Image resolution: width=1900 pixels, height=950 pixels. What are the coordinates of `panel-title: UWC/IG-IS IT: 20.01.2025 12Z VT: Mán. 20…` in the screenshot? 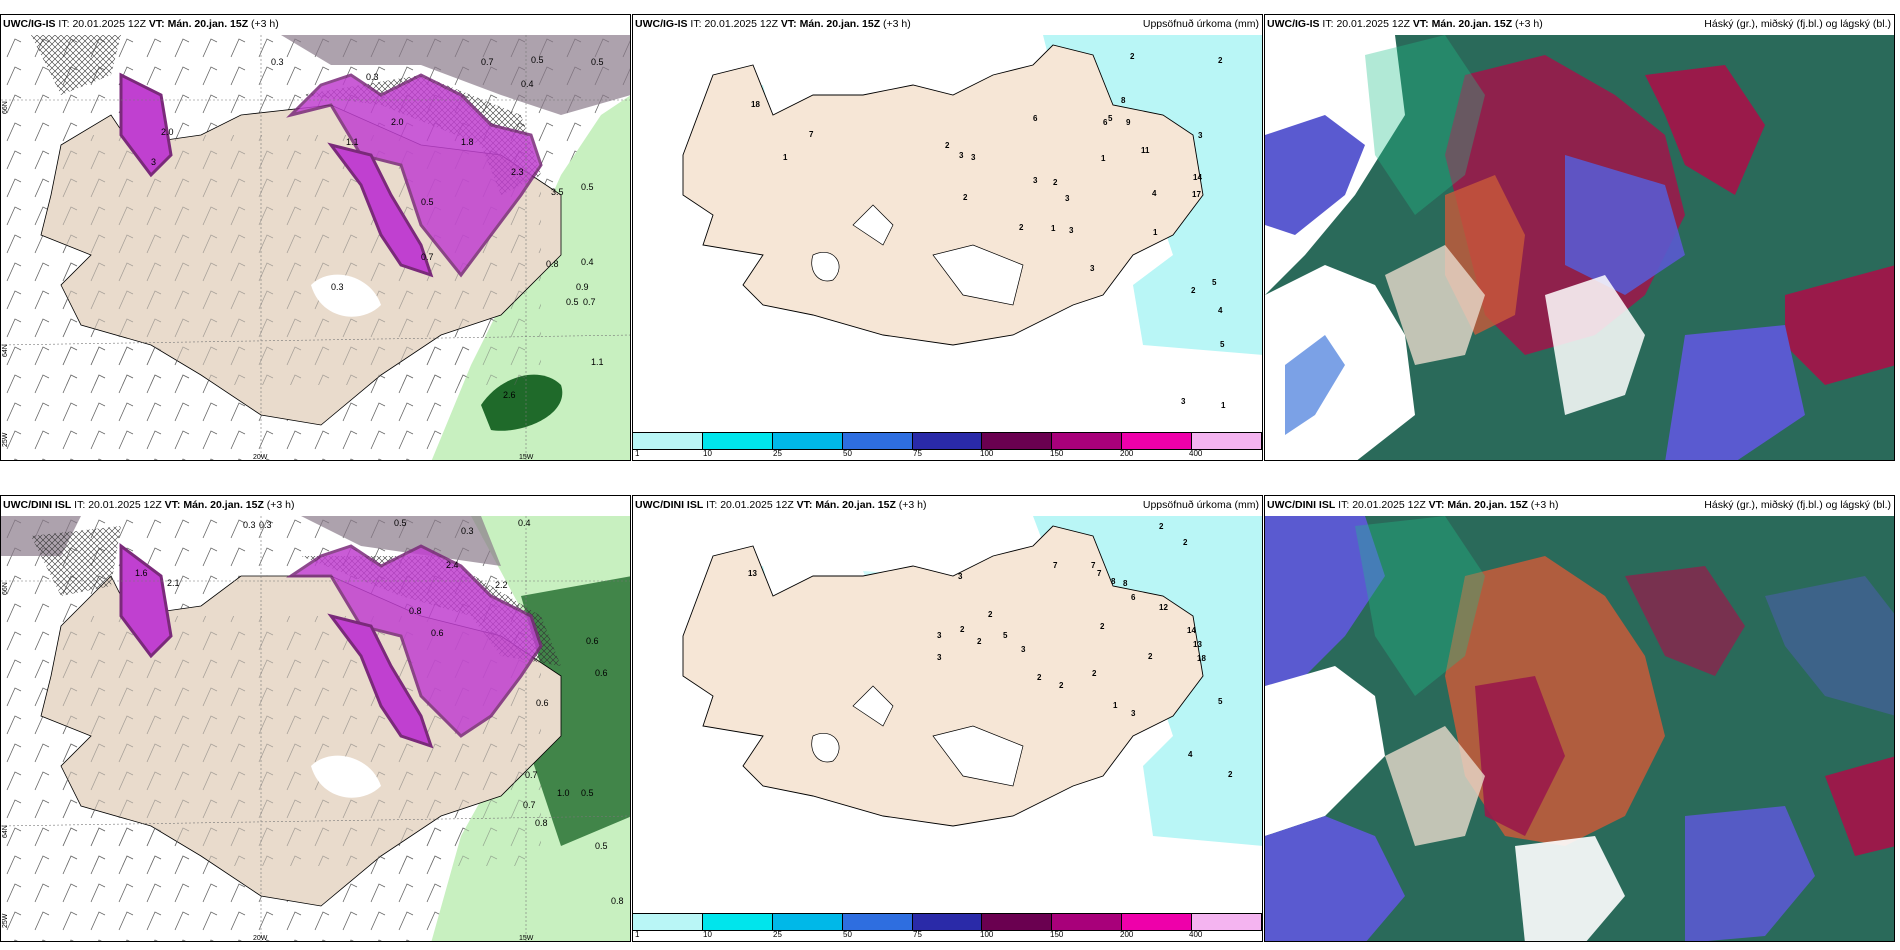 It's located at (773, 24).